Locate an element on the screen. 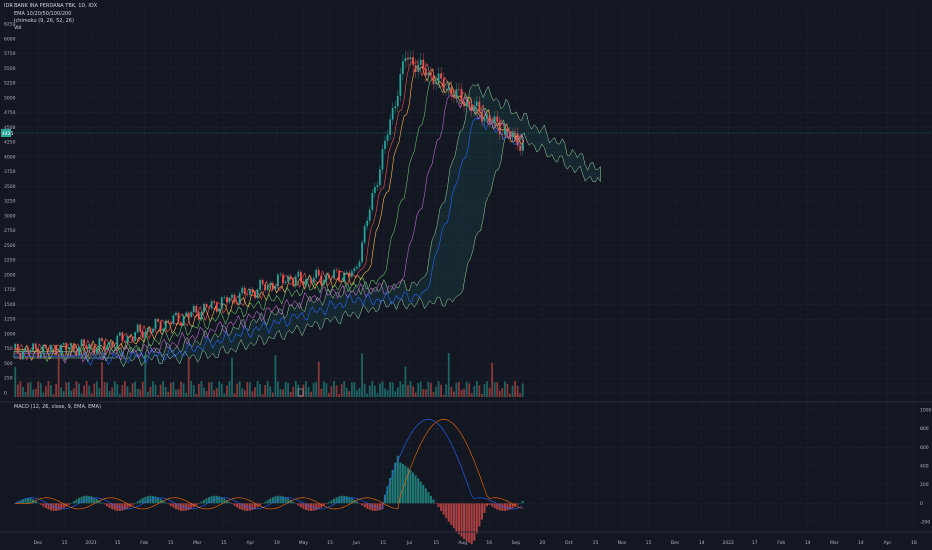 The image size is (932, 550). indicator-macd: MACD (12, 26, close, 9, EMA, EMA) is located at coordinates (57, 407).